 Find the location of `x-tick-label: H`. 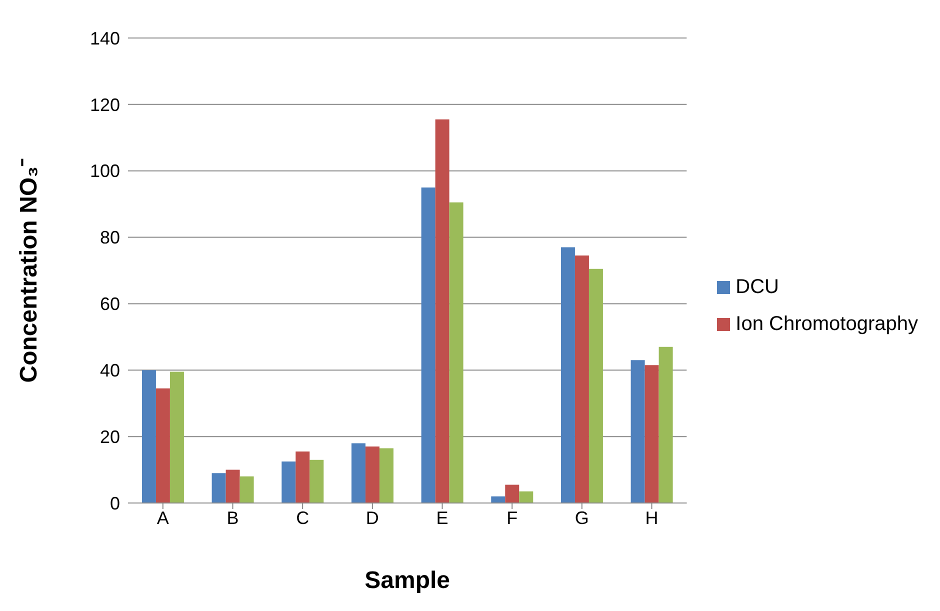

x-tick-label: H is located at coordinates (651, 518).